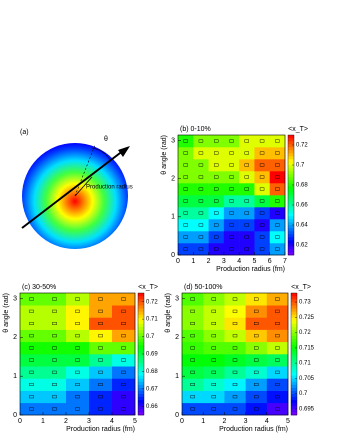  Describe the element at coordinates (20, 421) in the screenshot. I see `x-tick-label: 0` at that location.